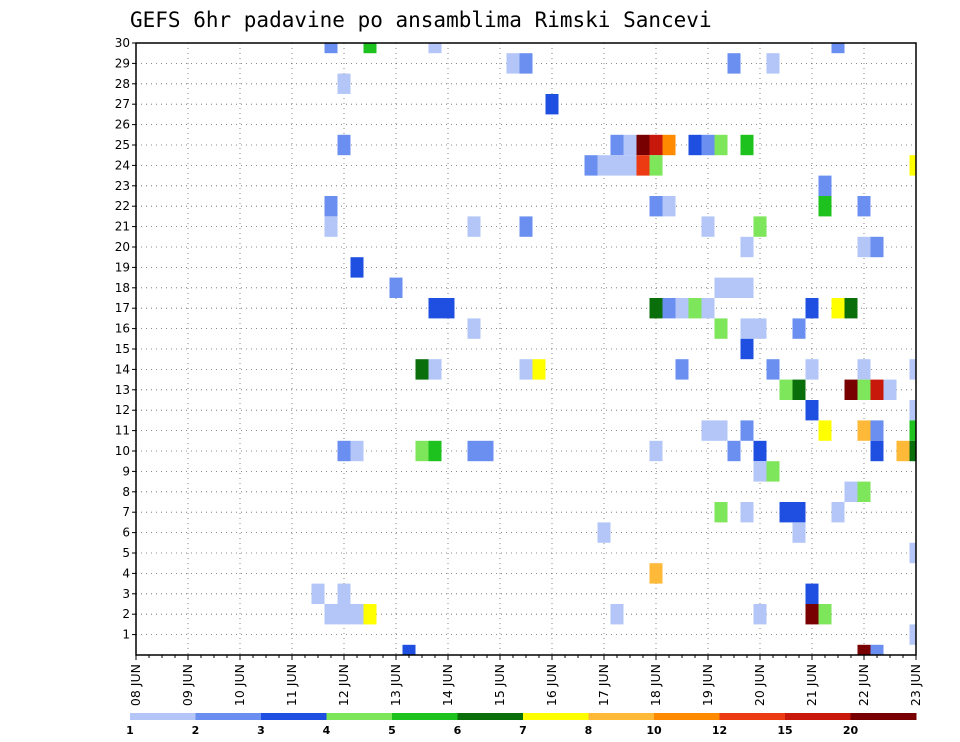 This screenshot has height=742, width=960. I want to click on y-tick-label: 30, so click(122, 43).